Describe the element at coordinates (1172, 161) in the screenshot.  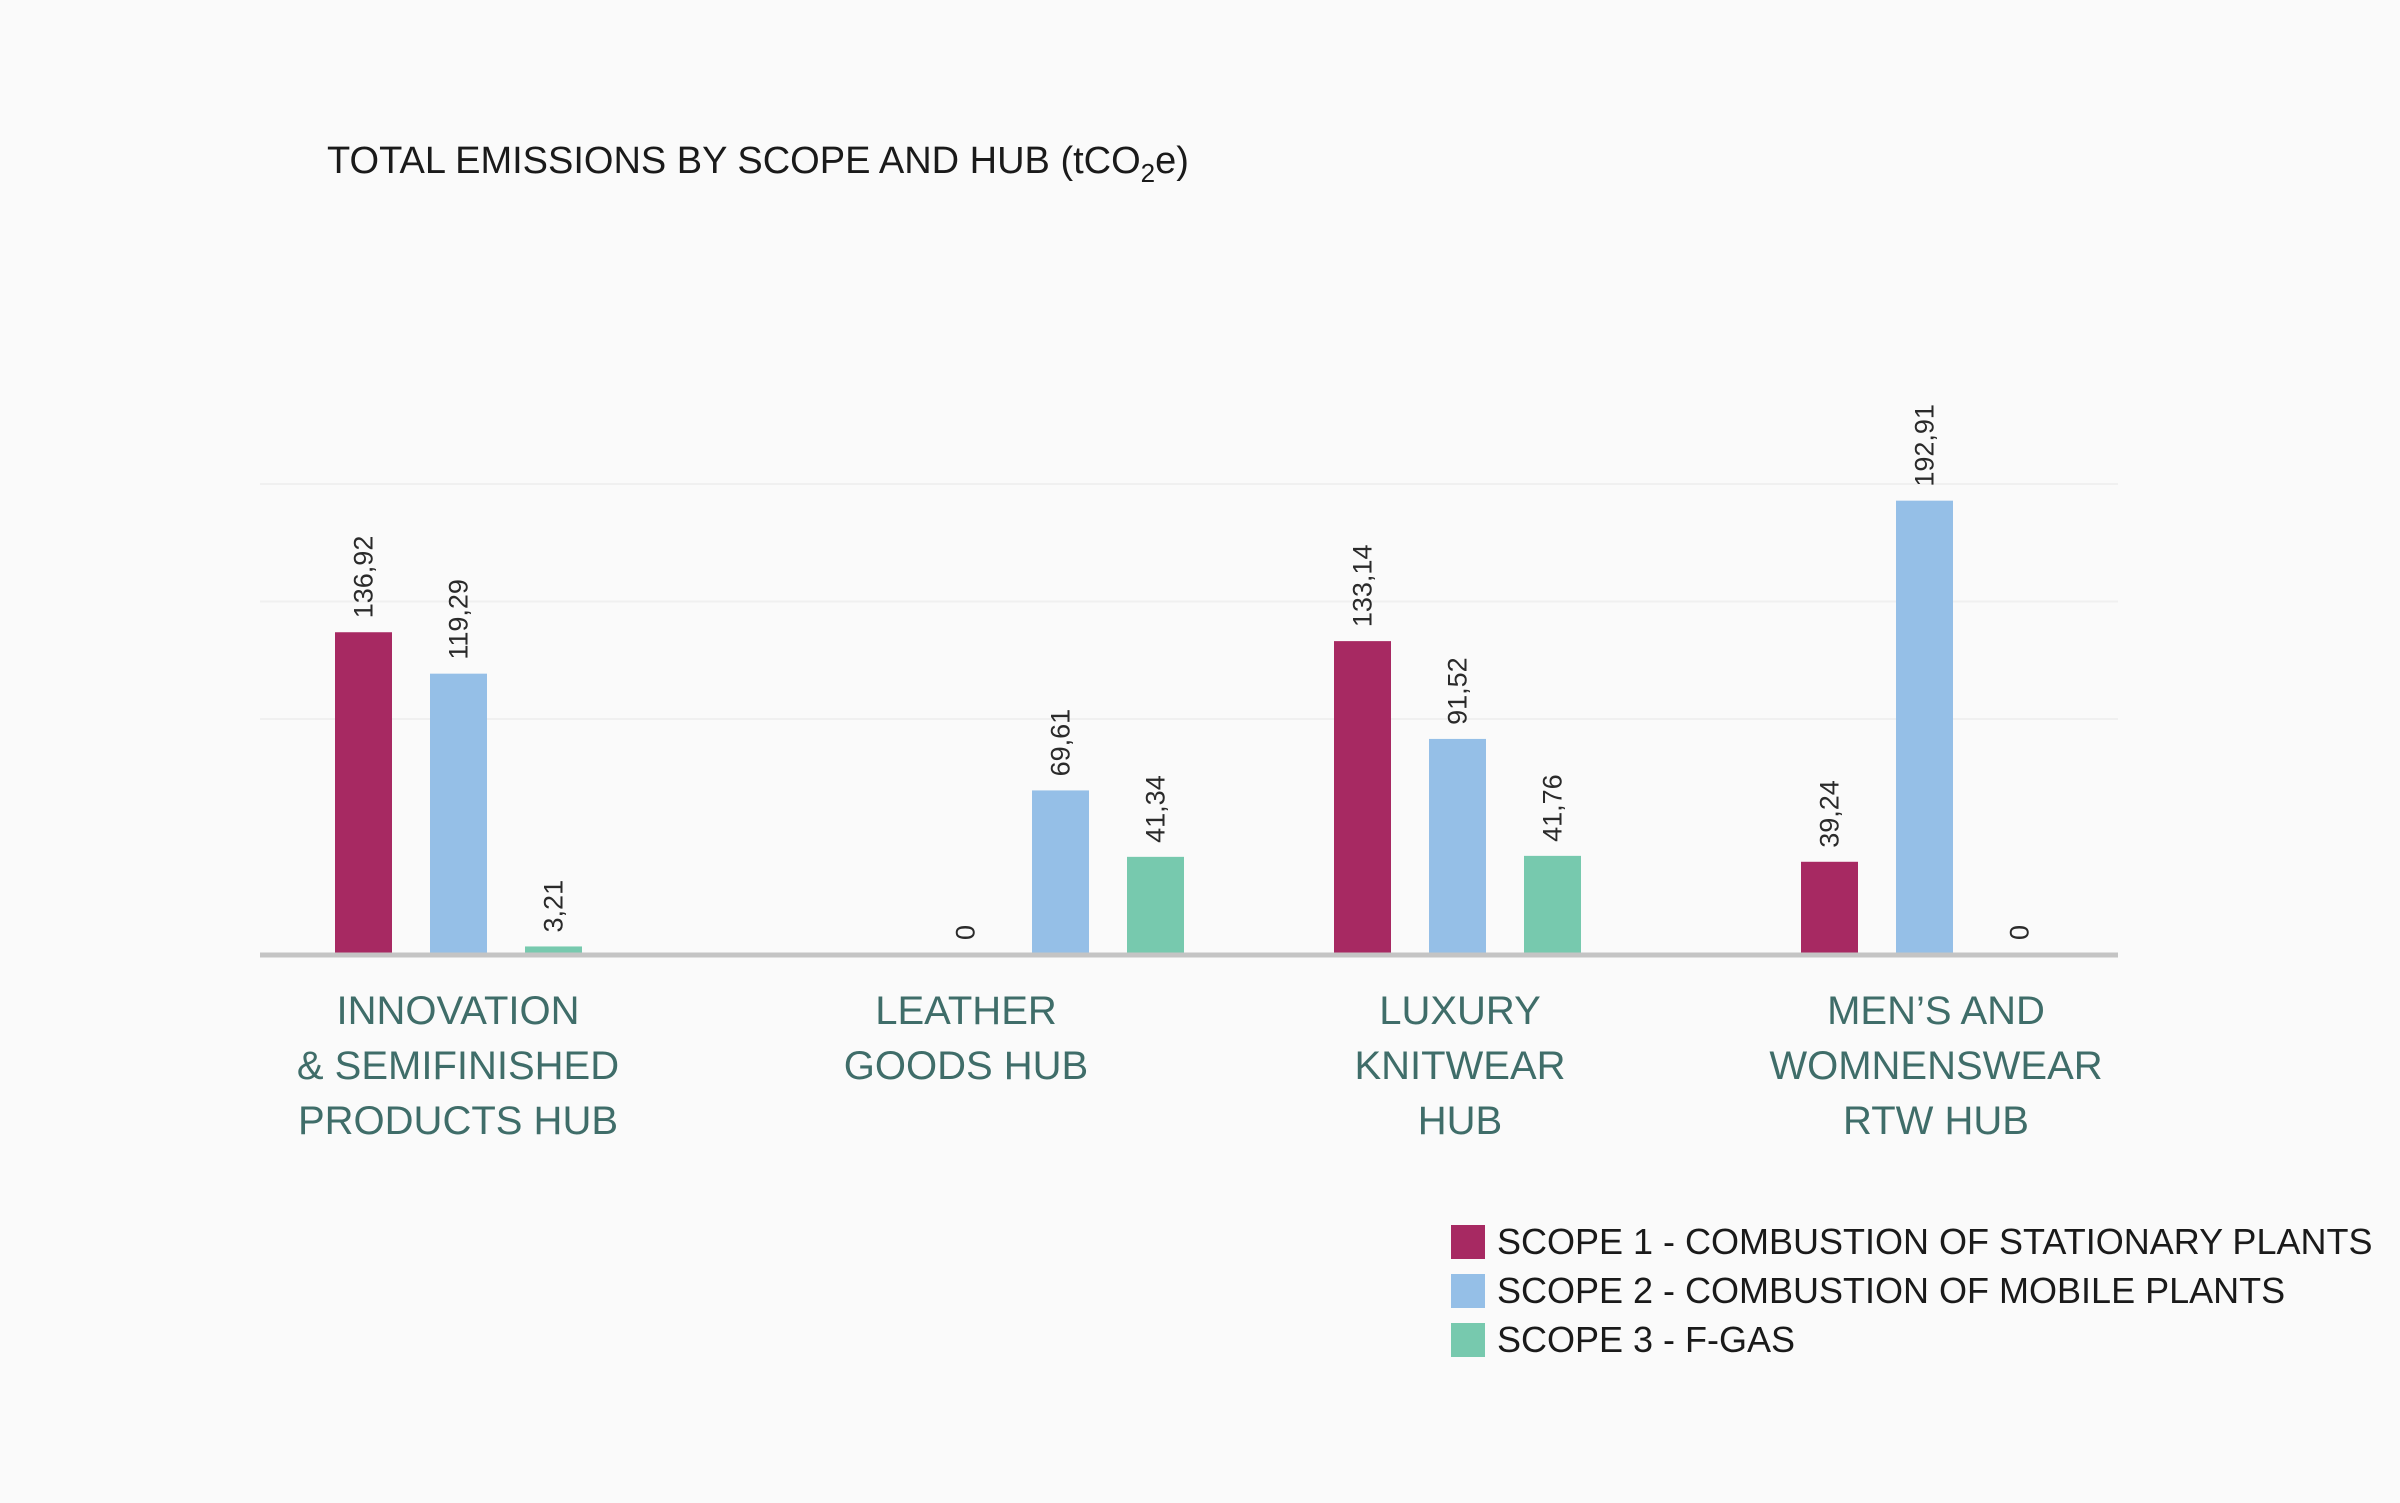
I see `chart-title-end: e)` at that location.